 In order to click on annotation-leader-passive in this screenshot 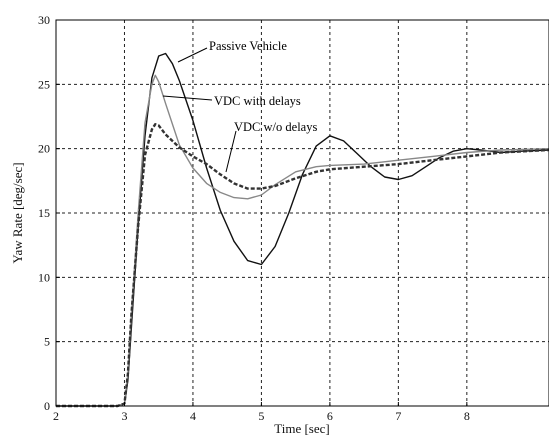, I will do `click(192, 55)`.